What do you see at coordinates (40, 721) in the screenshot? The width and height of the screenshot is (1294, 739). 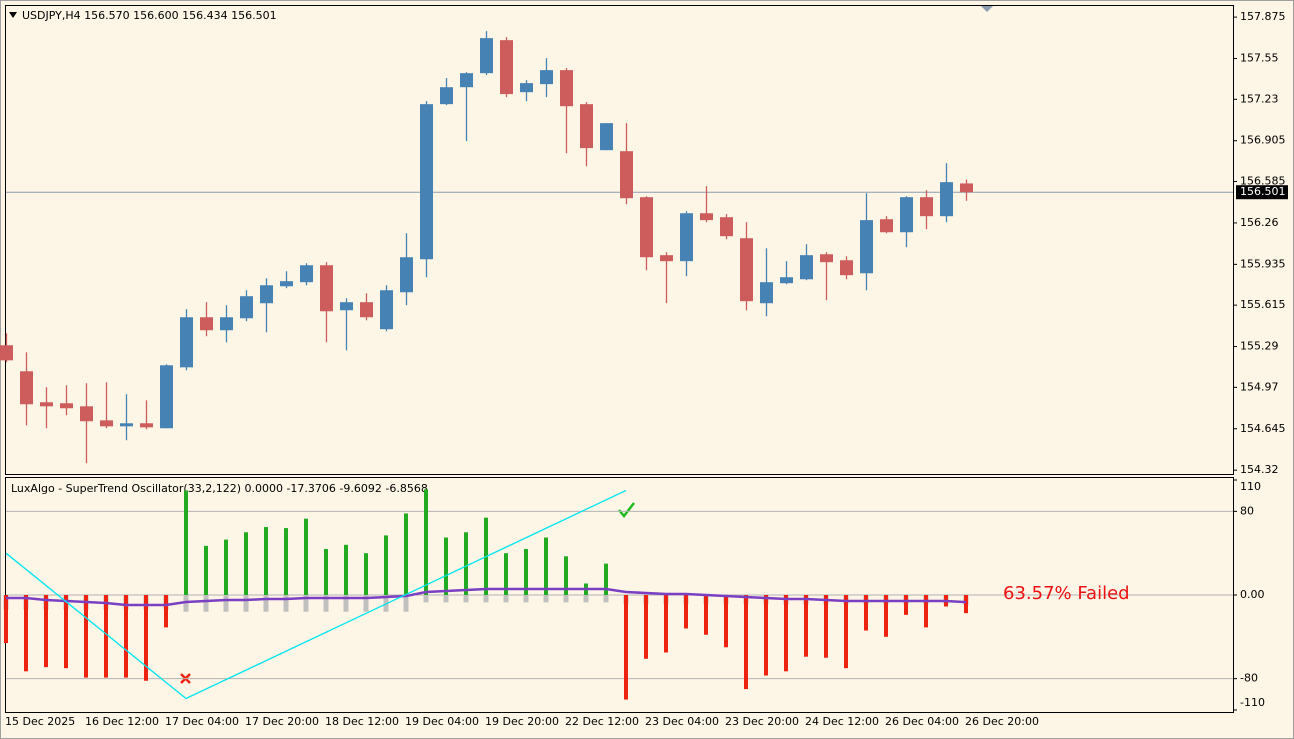 I see `x-tick-label: 15 Dec 2025` at bounding box center [40, 721].